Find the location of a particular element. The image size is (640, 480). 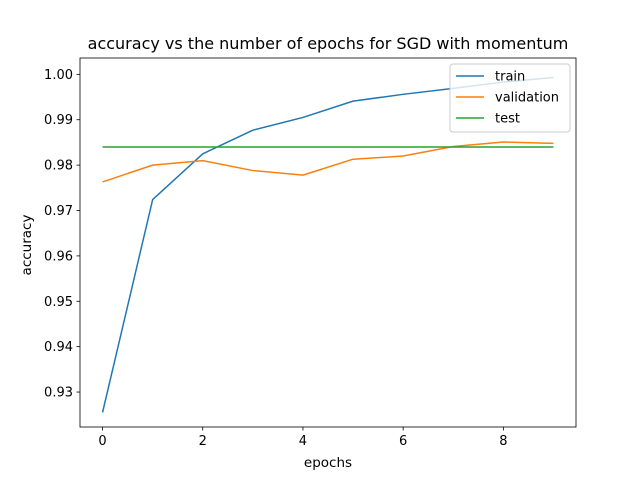

series-line-validation is located at coordinates (328, 162).